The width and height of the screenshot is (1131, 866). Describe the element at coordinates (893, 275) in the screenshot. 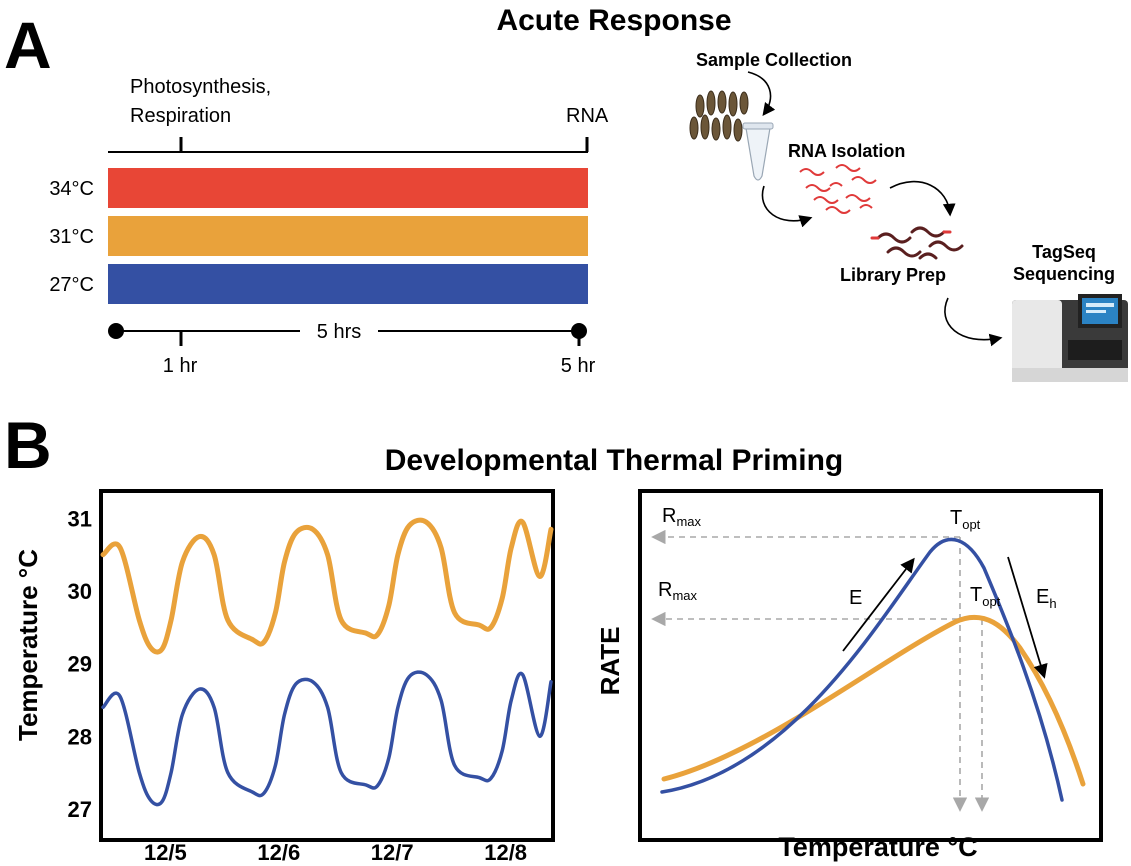

I see `library-prep-label: Library Prep` at that location.